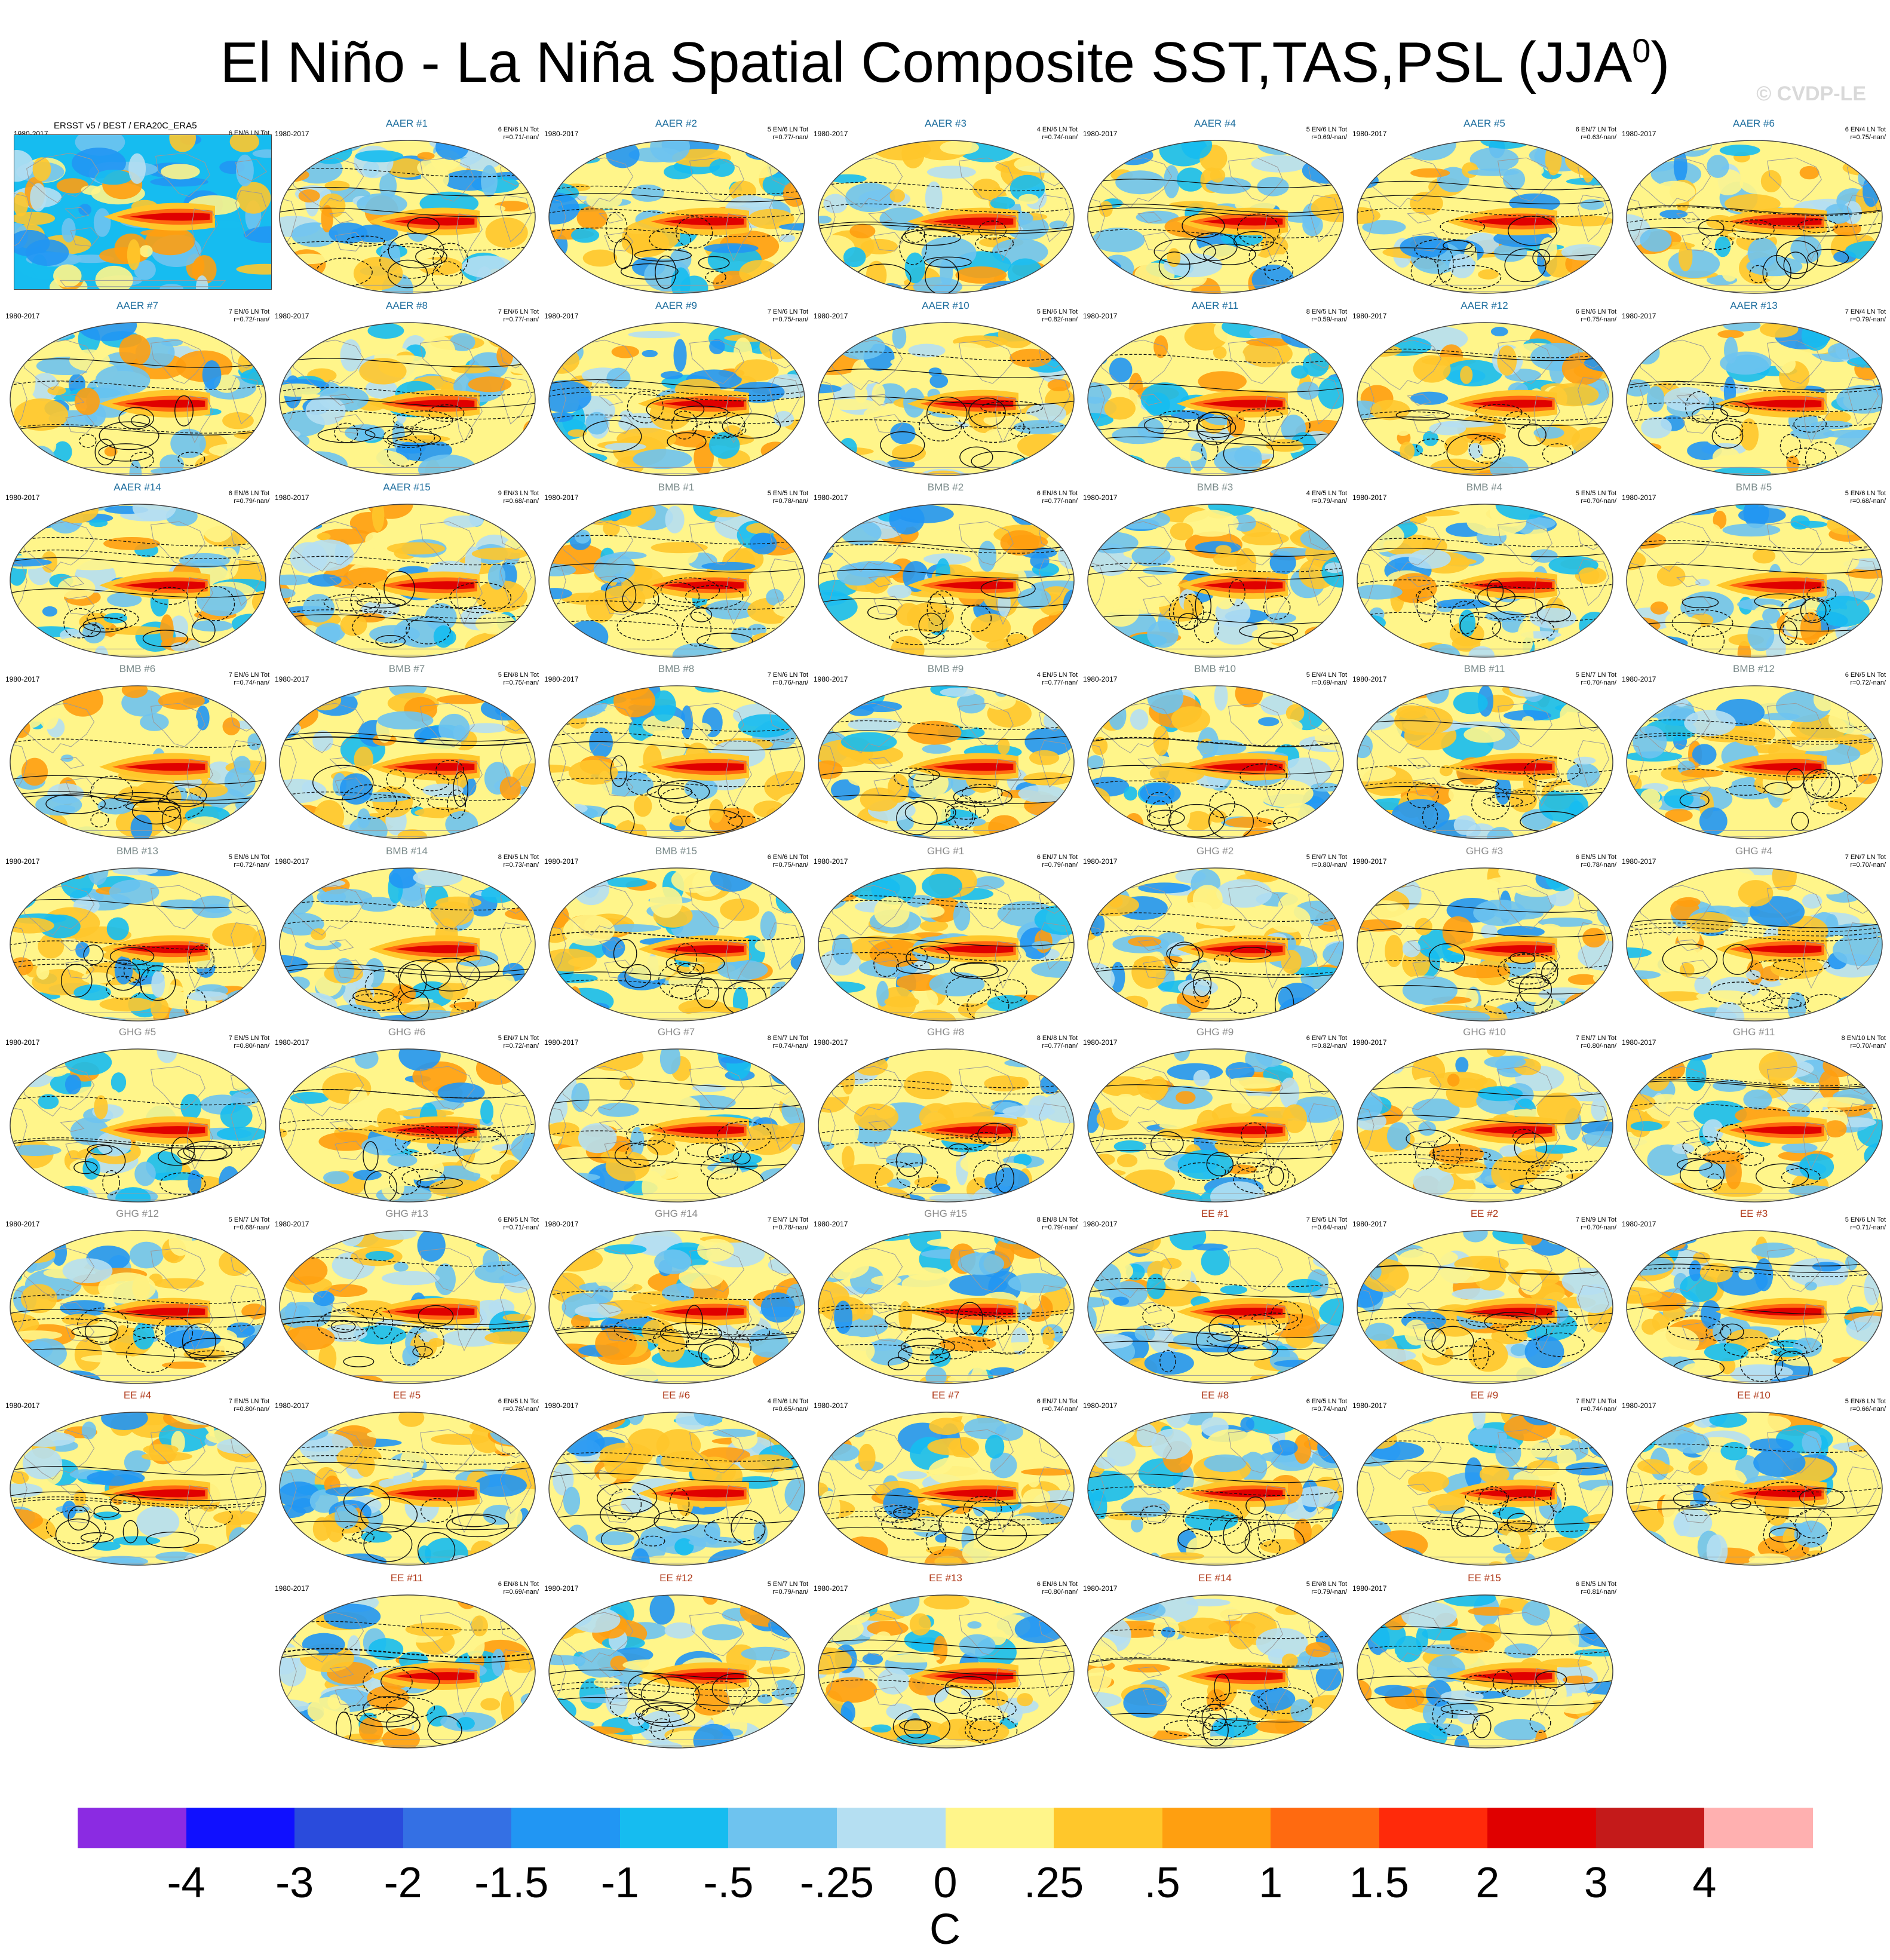 The height and width of the screenshot is (1960, 1890). I want to click on panel-title: BMB #13, so click(137, 851).